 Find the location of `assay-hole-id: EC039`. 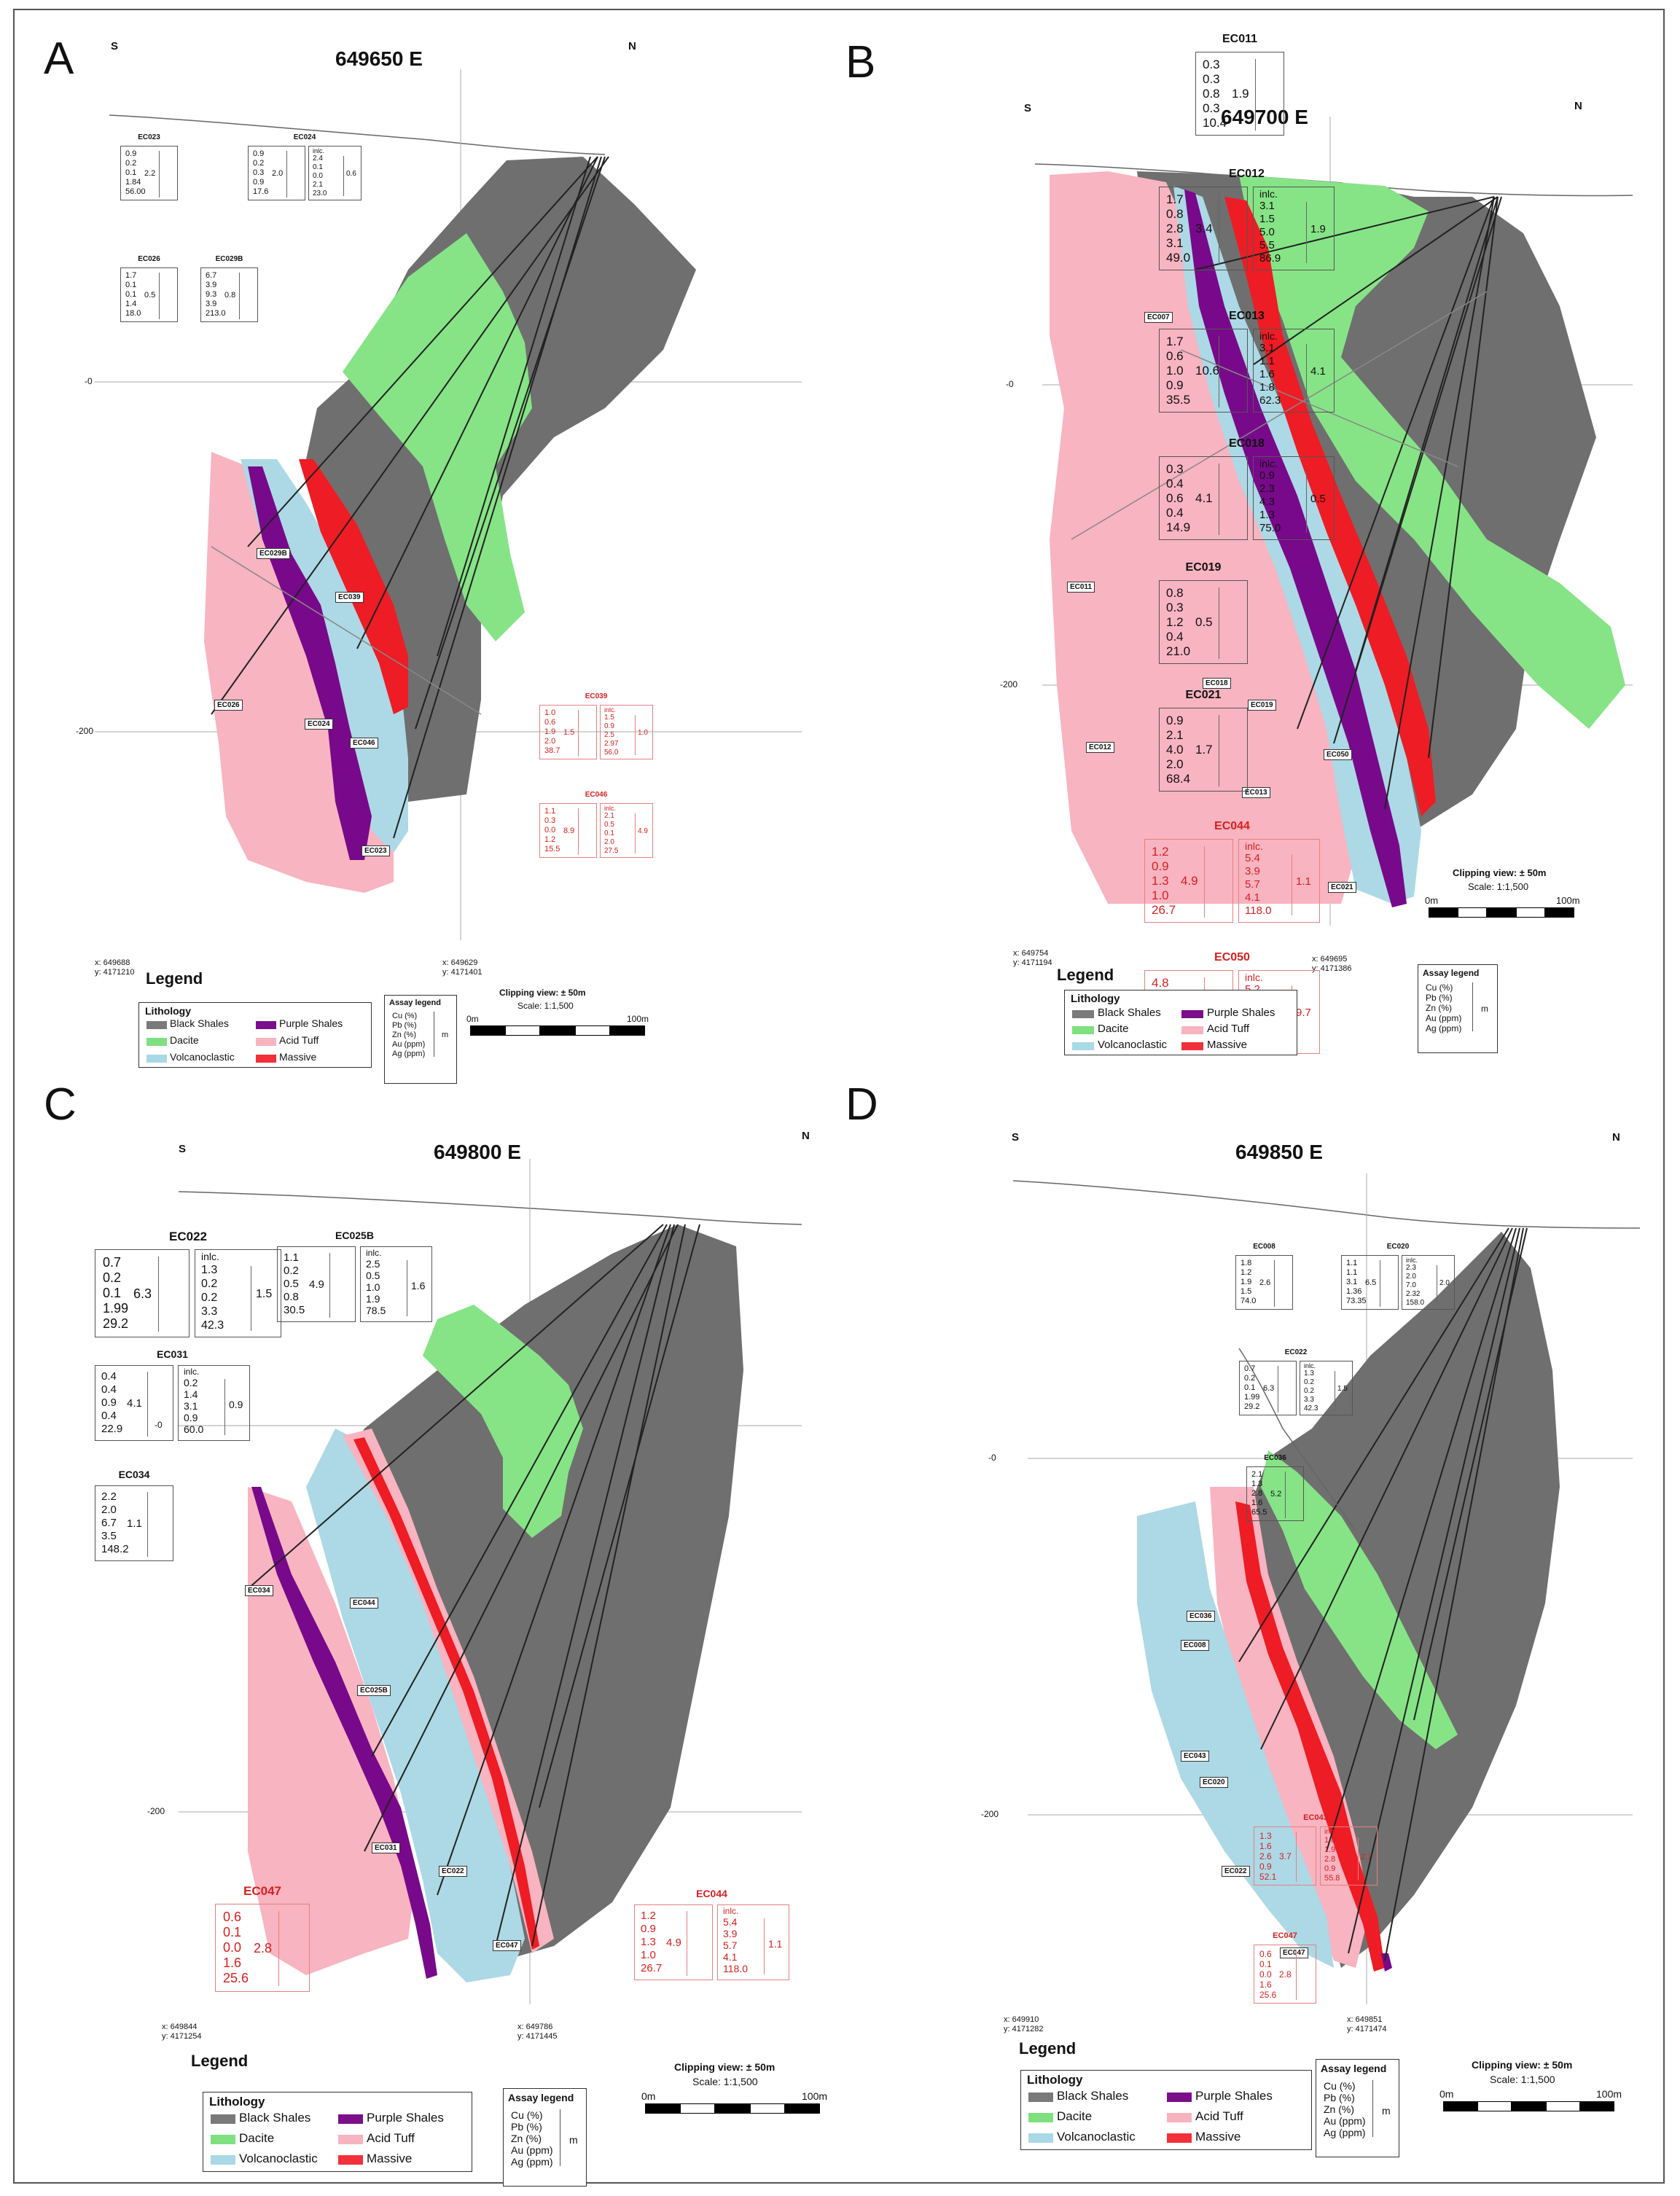

assay-hole-id: EC039 is located at coordinates (596, 696).